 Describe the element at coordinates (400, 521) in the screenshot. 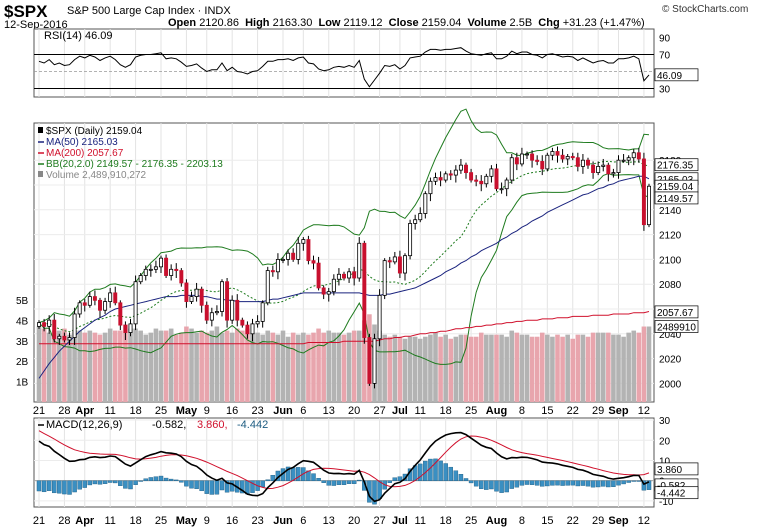

I see `x-tick-label: Jul` at that location.